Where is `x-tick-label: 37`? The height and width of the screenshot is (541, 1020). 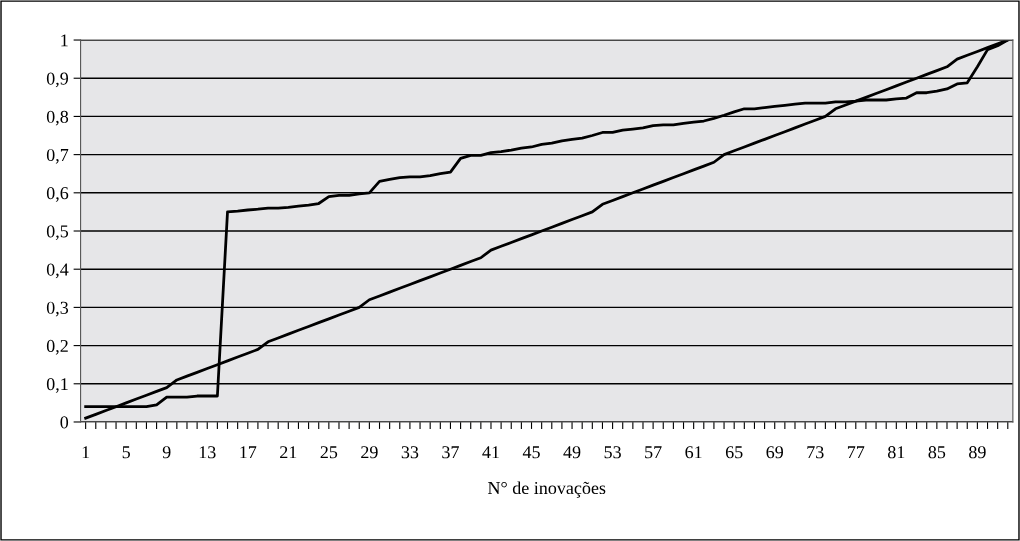
x-tick-label: 37 is located at coordinates (450, 452).